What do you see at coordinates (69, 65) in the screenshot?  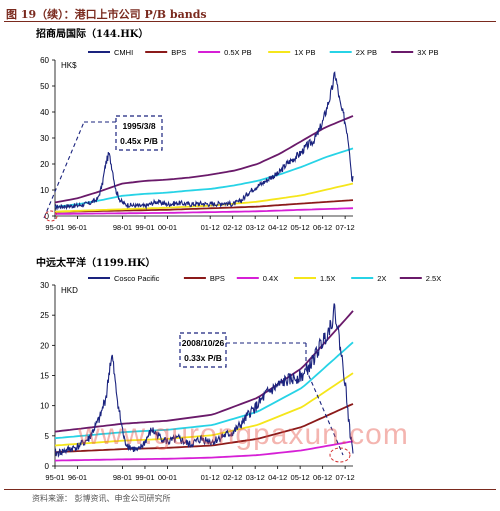 I see `y-axis-unit: HK$` at bounding box center [69, 65].